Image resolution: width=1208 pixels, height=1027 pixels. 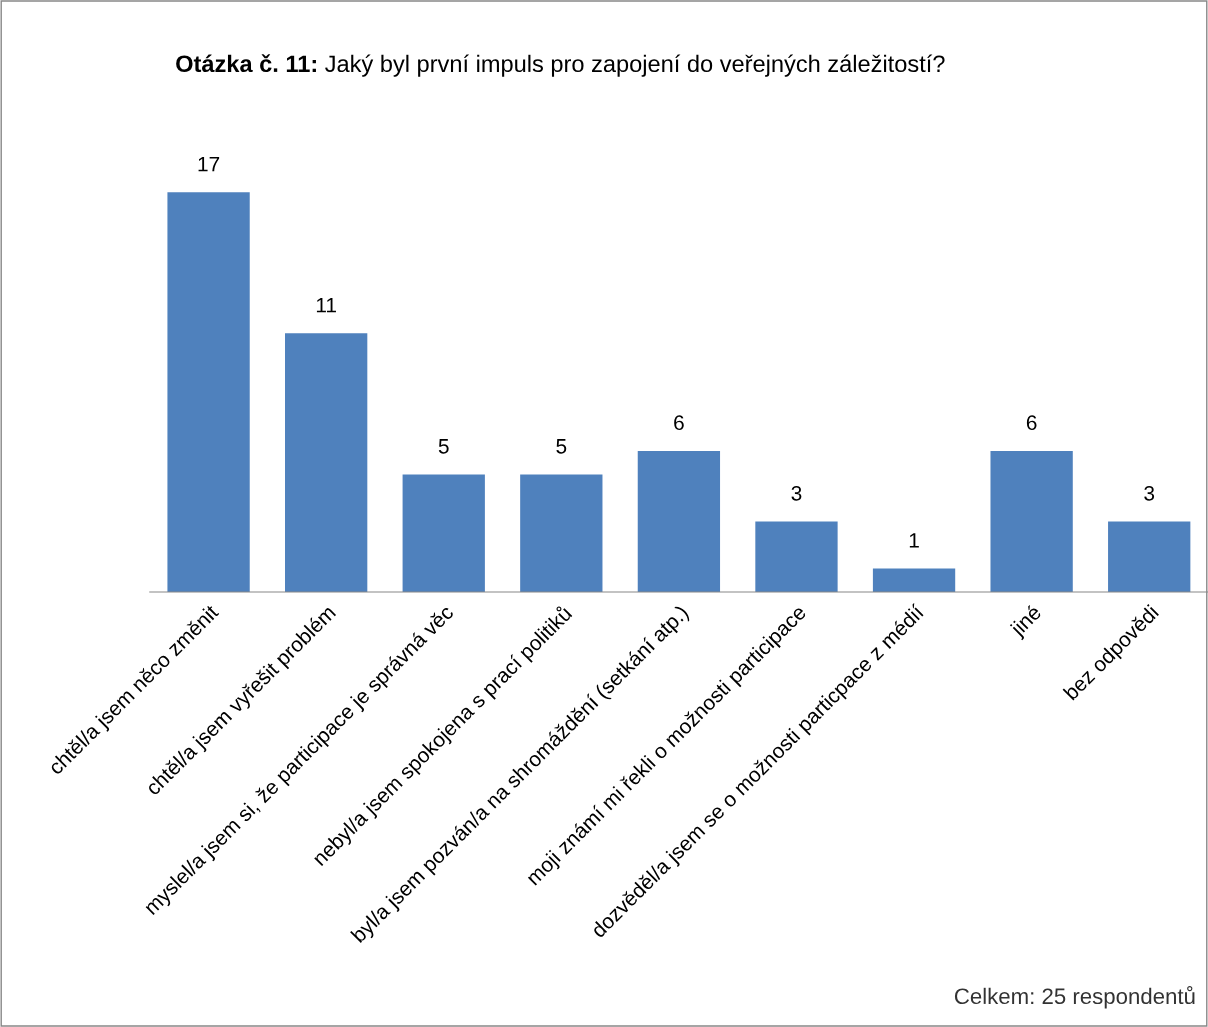 What do you see at coordinates (1074, 997) in the screenshot?
I see `text: Celkem: 25 respondentů` at bounding box center [1074, 997].